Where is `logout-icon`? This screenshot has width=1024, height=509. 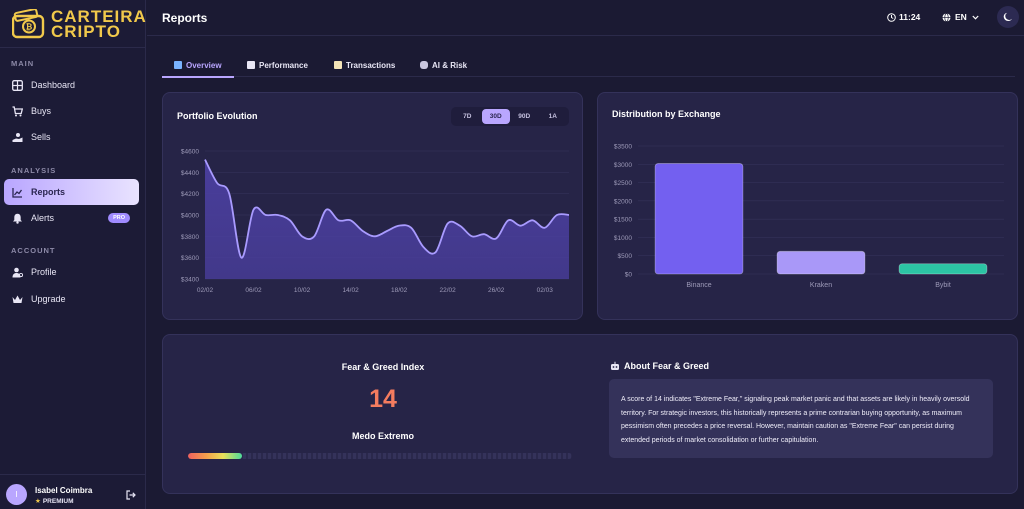 logout-icon is located at coordinates (131, 495).